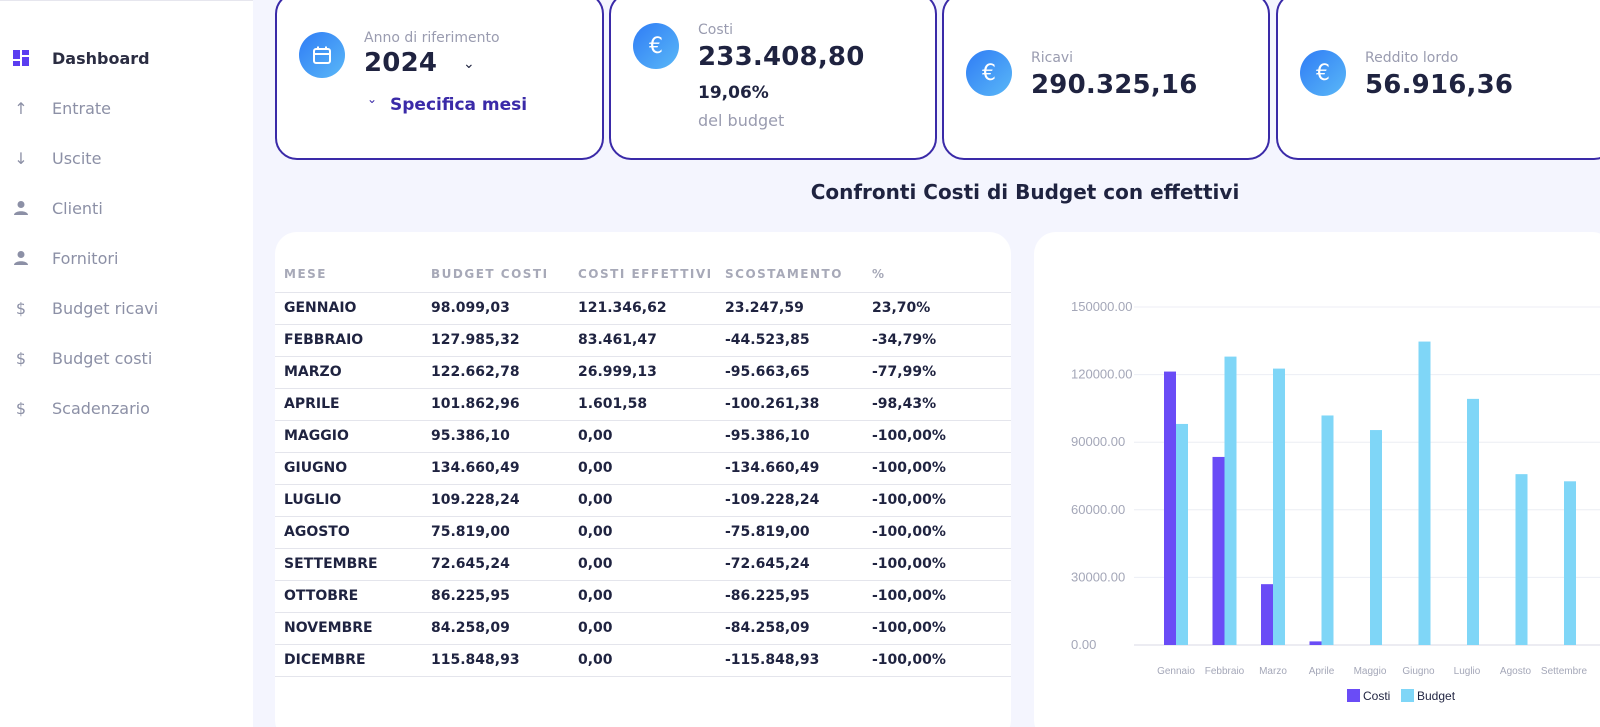 The image size is (1600, 727). Describe the element at coordinates (101, 58) in the screenshot. I see `sidebar-item-label: Dashboard` at that location.